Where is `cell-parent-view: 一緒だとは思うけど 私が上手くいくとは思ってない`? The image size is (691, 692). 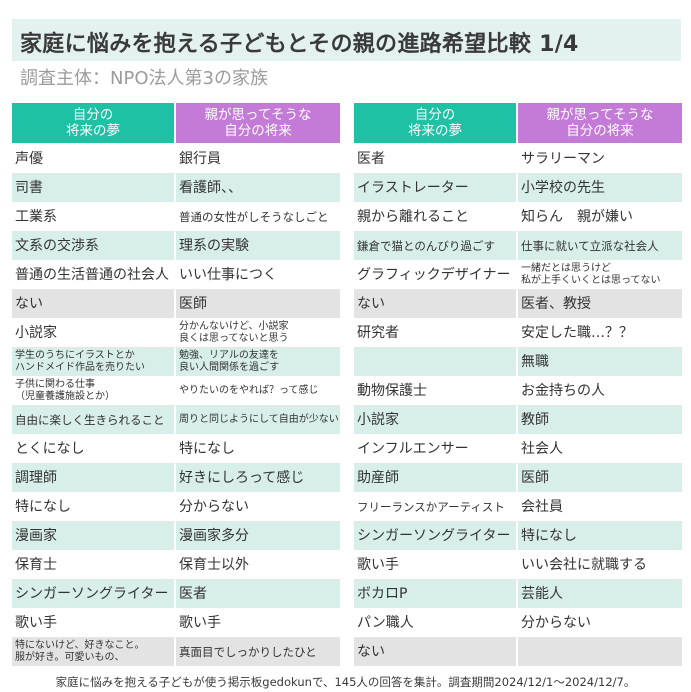
cell-parent-view: 一緒だとは思うけど 私が上手くいくとは思ってない is located at coordinates (600, 275).